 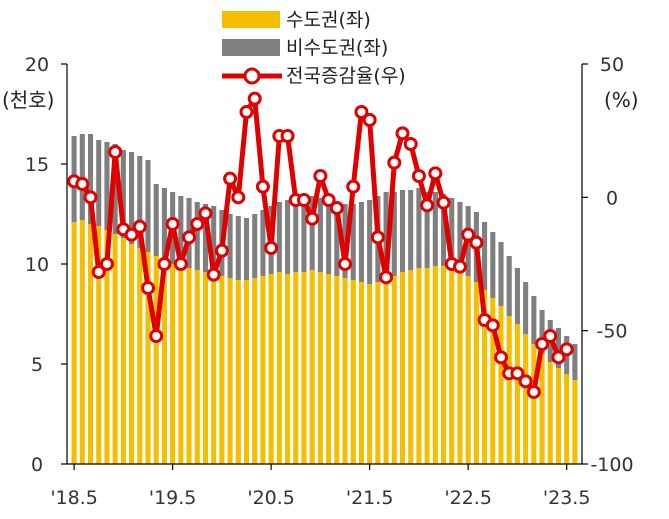 I want to click on x-tick-label: '18.5, so click(x=74, y=498).